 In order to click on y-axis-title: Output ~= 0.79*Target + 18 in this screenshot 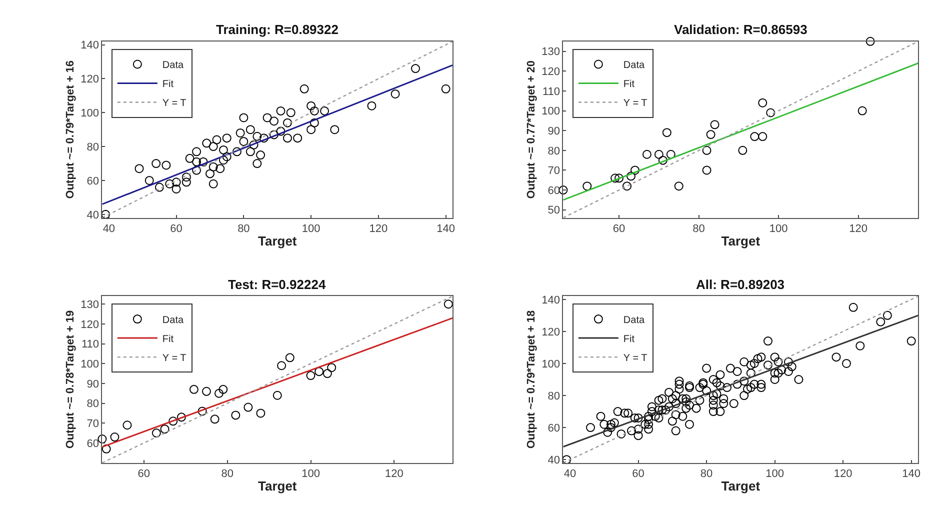, I will do `click(531, 379)`.